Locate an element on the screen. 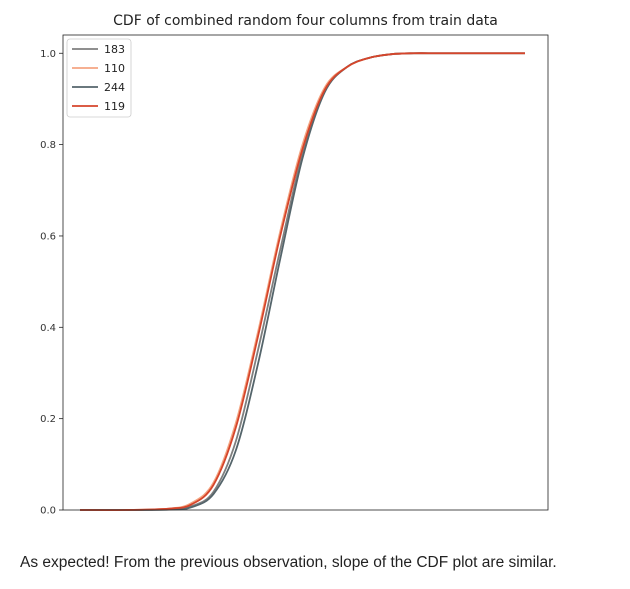 This screenshot has height=589, width=630. legend: 183 110 244 119 is located at coordinates (99, 78).